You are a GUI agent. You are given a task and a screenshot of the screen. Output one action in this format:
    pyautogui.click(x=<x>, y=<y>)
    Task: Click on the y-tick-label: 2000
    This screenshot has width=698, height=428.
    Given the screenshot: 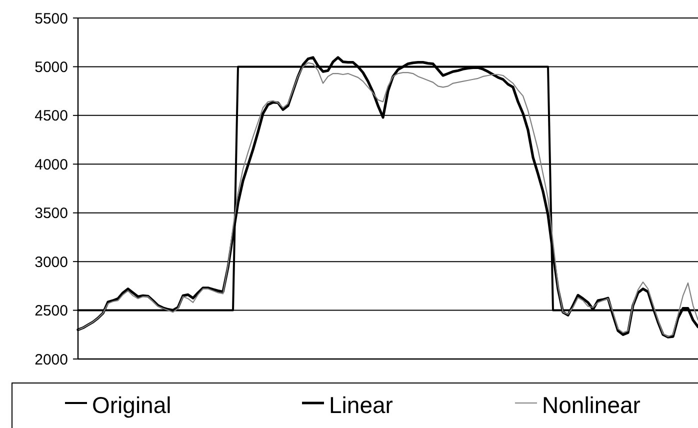 What is the action you would take?
    pyautogui.click(x=51, y=359)
    